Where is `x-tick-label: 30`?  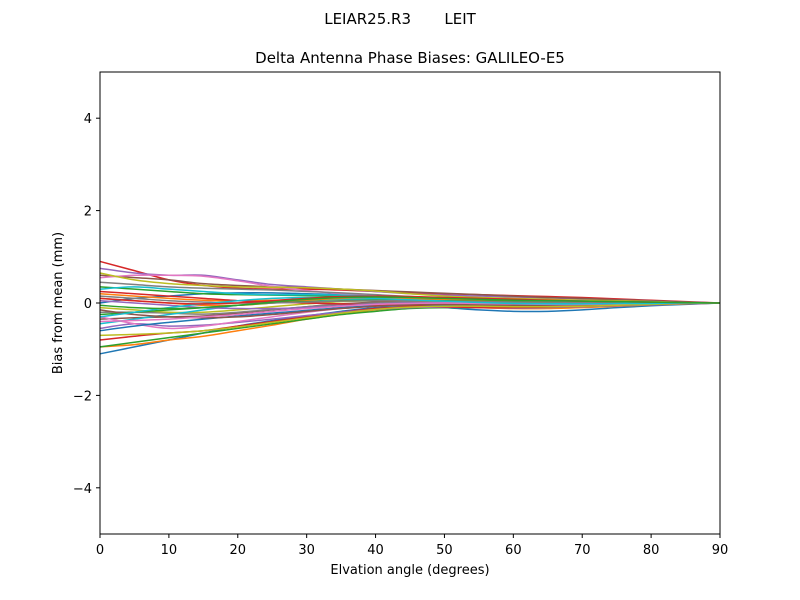 x-tick-label: 30 is located at coordinates (306, 550).